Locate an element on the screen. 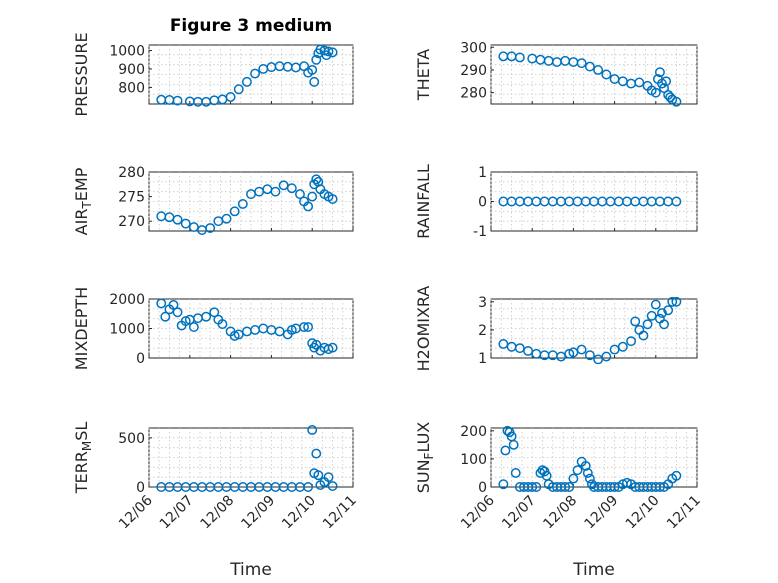 This screenshot has height=583, width=778. pressure-series is located at coordinates (247, 75).